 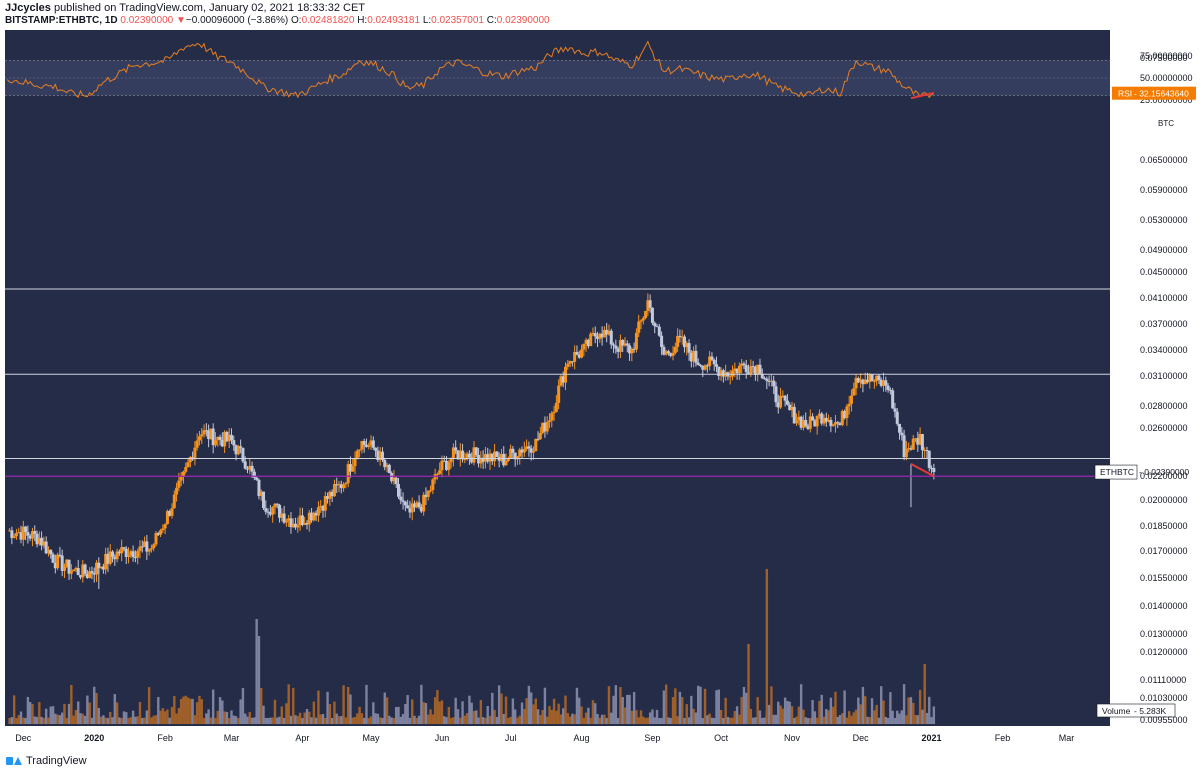 What do you see at coordinates (328, 20) in the screenshot?
I see `open-value: 0.02481820` at bounding box center [328, 20].